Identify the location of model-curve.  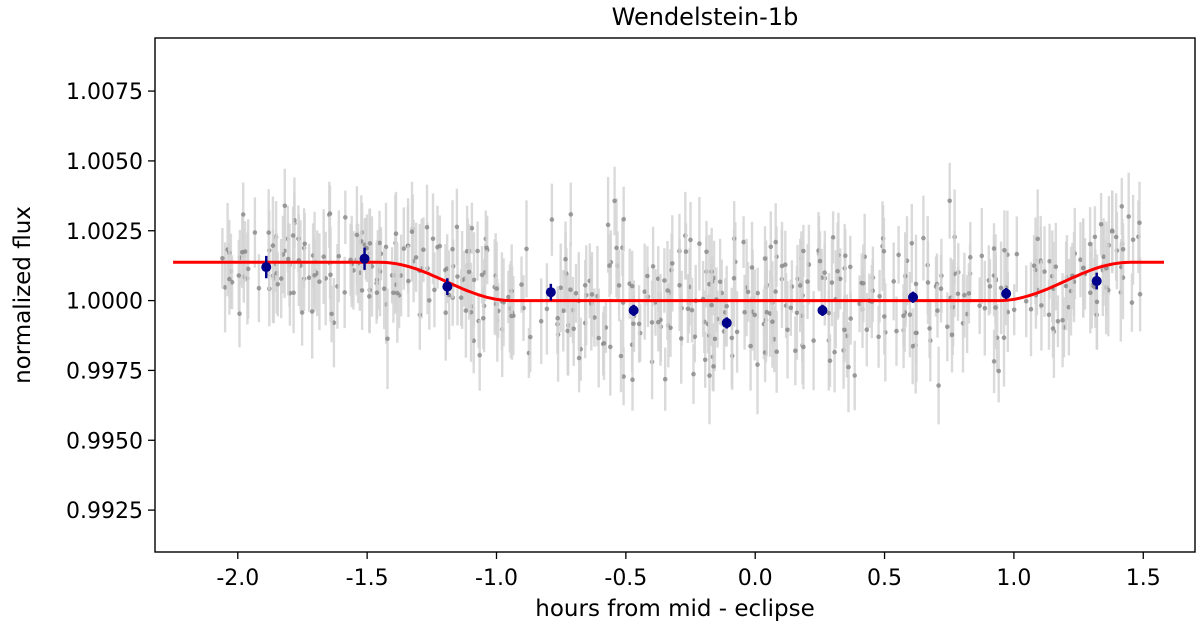
(668, 281).